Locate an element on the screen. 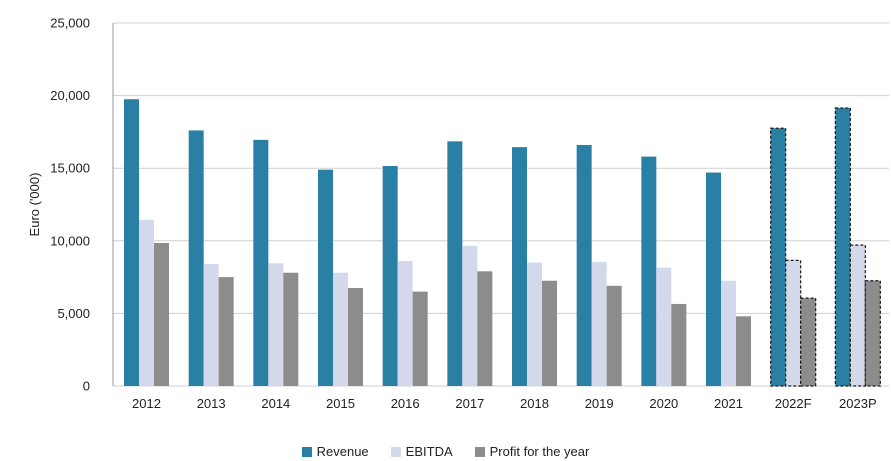  legend-label-ebitda: EBITDA is located at coordinates (429, 451).